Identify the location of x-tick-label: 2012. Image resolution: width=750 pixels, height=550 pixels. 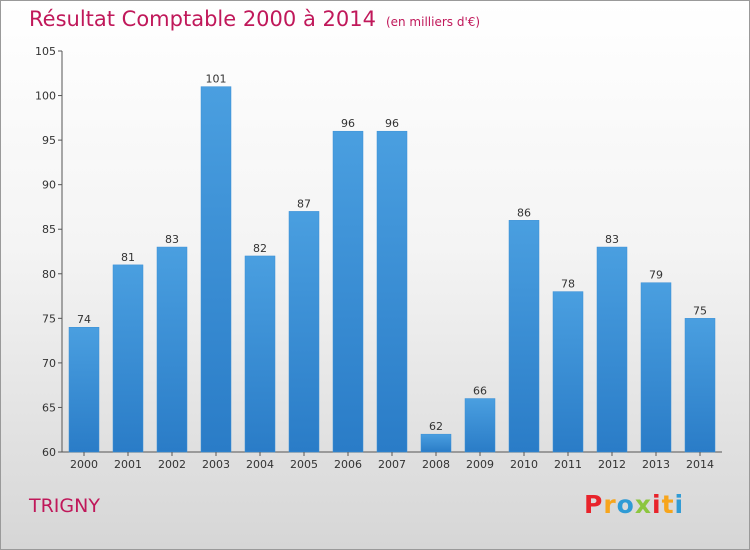
(612, 464).